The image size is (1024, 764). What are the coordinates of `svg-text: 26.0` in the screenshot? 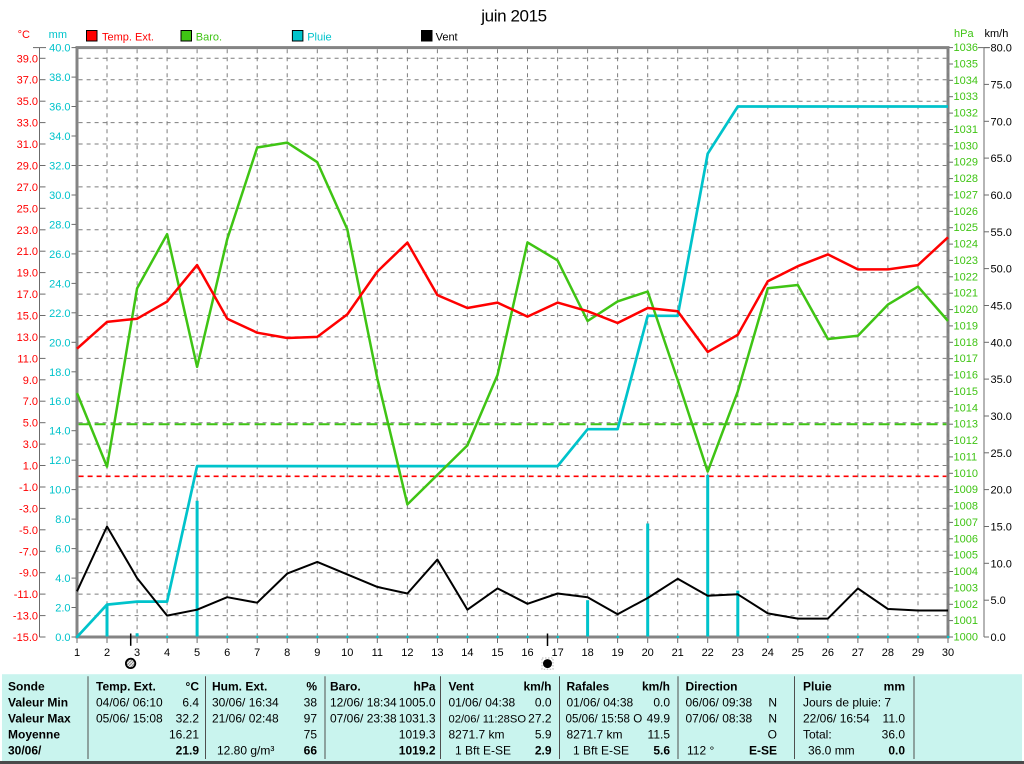 It's located at (59, 255).